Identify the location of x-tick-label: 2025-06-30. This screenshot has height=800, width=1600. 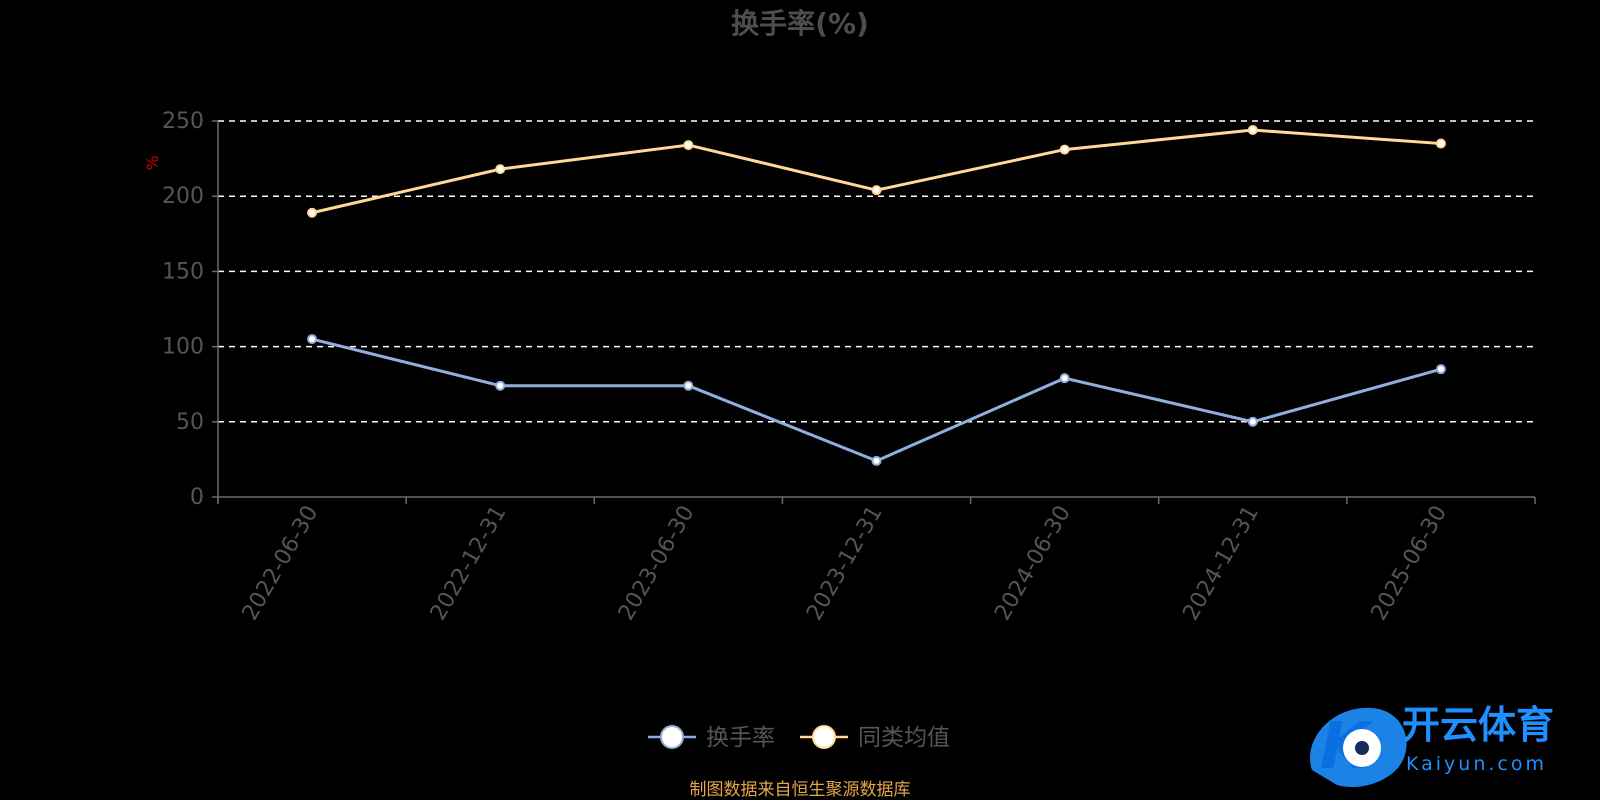
(1410, 563).